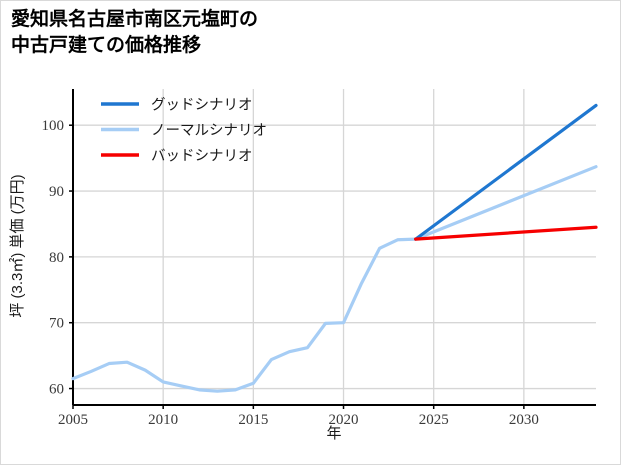 Image resolution: width=621 pixels, height=465 pixels. I want to click on x-axis-tick-labels: 2005 2010 2015 2020 2025 2030, so click(298, 416).